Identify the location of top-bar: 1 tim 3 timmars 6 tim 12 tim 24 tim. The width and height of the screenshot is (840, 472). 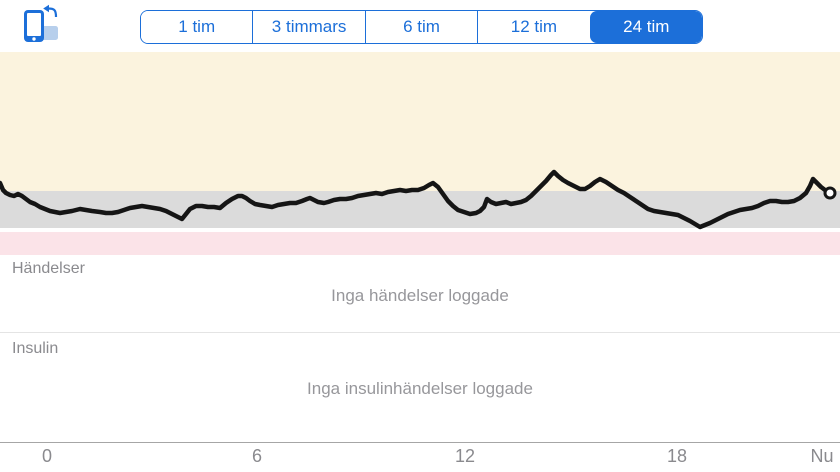
(420, 26).